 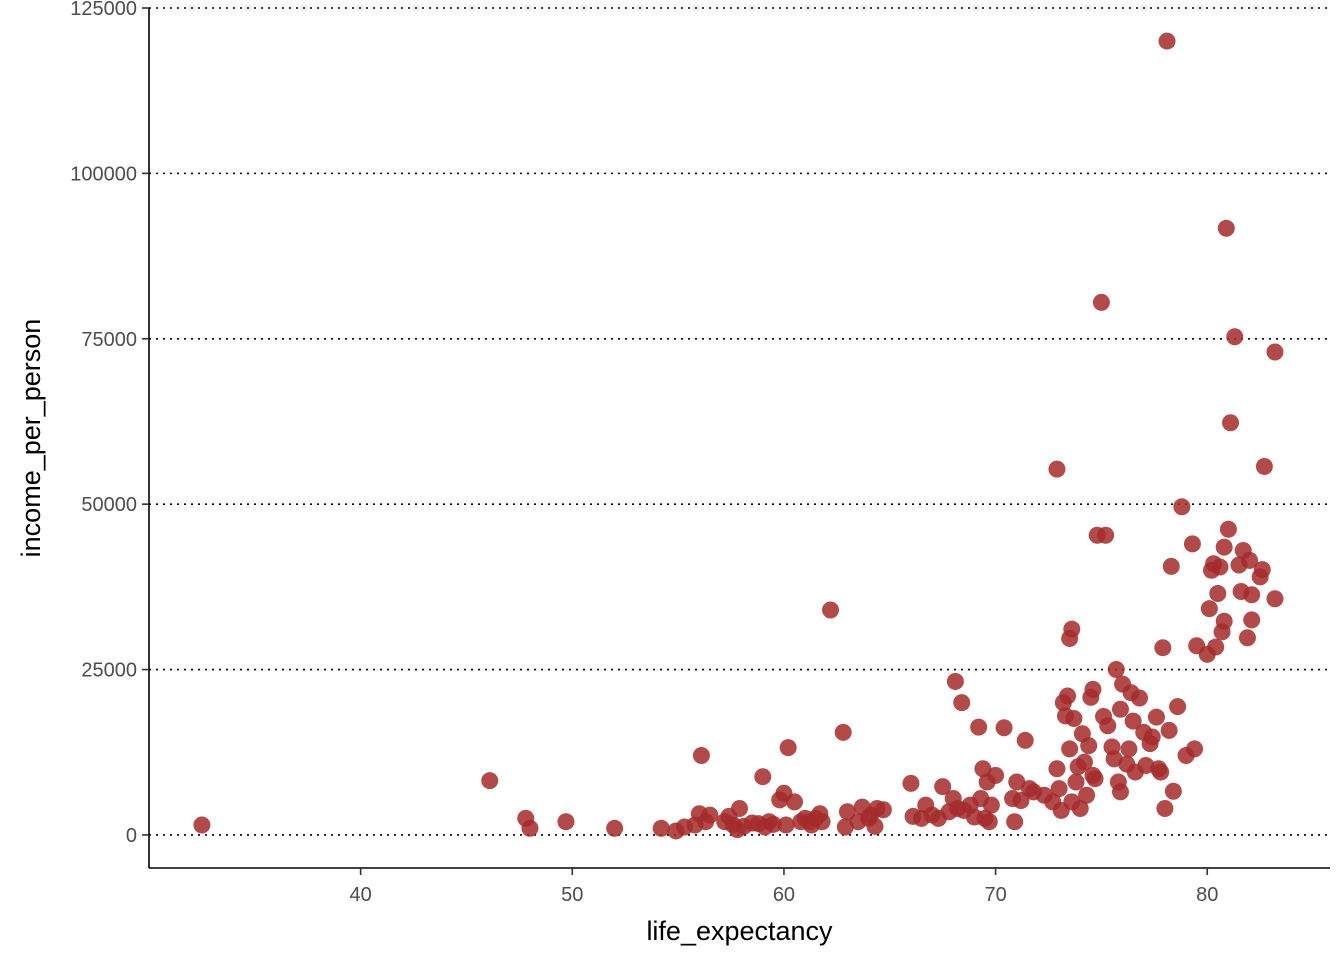 I want to click on x-tick-label-3: 70, so click(x=995, y=895).